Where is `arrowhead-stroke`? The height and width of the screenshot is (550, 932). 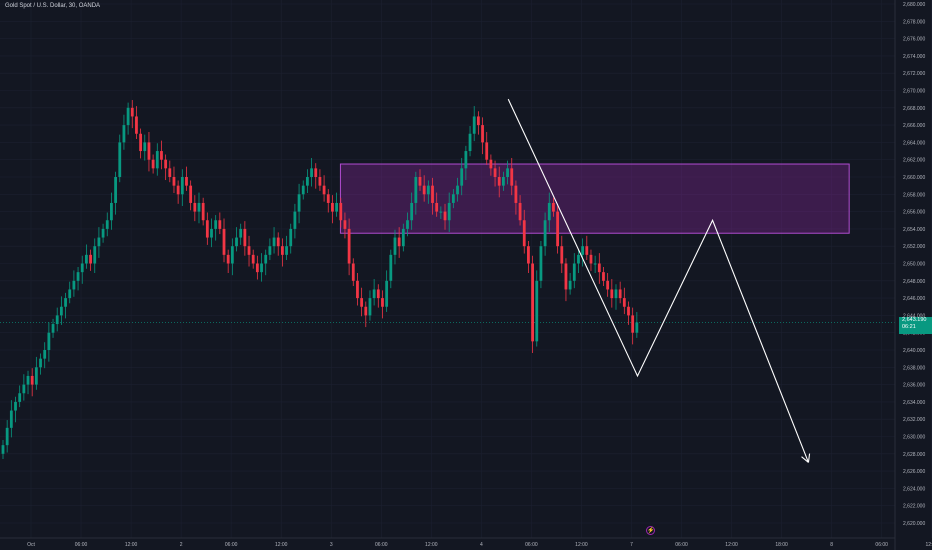
arrowhead-stroke is located at coordinates (805, 459).